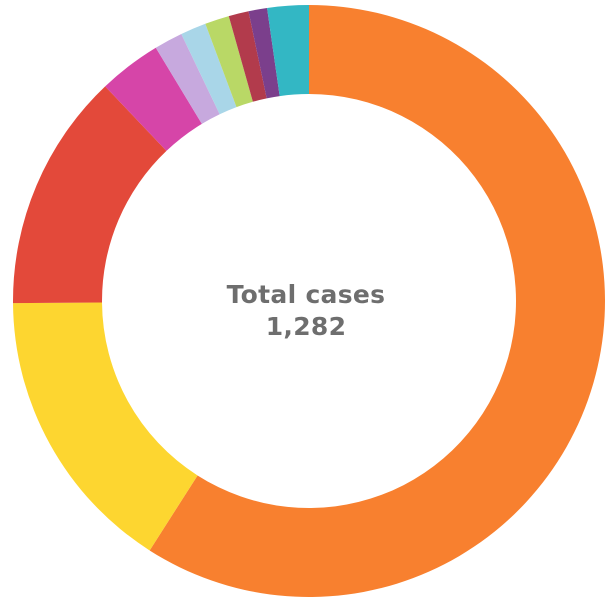 The image size is (612, 603). Describe the element at coordinates (306, 294) in the screenshot. I see `center-title: Total cases` at that location.